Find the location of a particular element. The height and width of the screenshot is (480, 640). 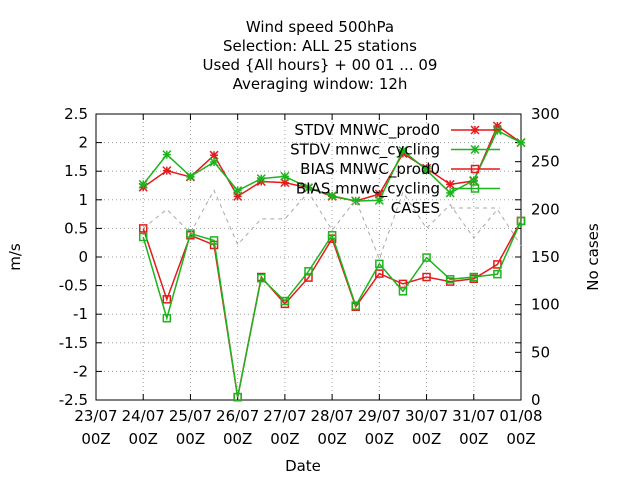

y-axis-label: m/s is located at coordinates (15, 257).